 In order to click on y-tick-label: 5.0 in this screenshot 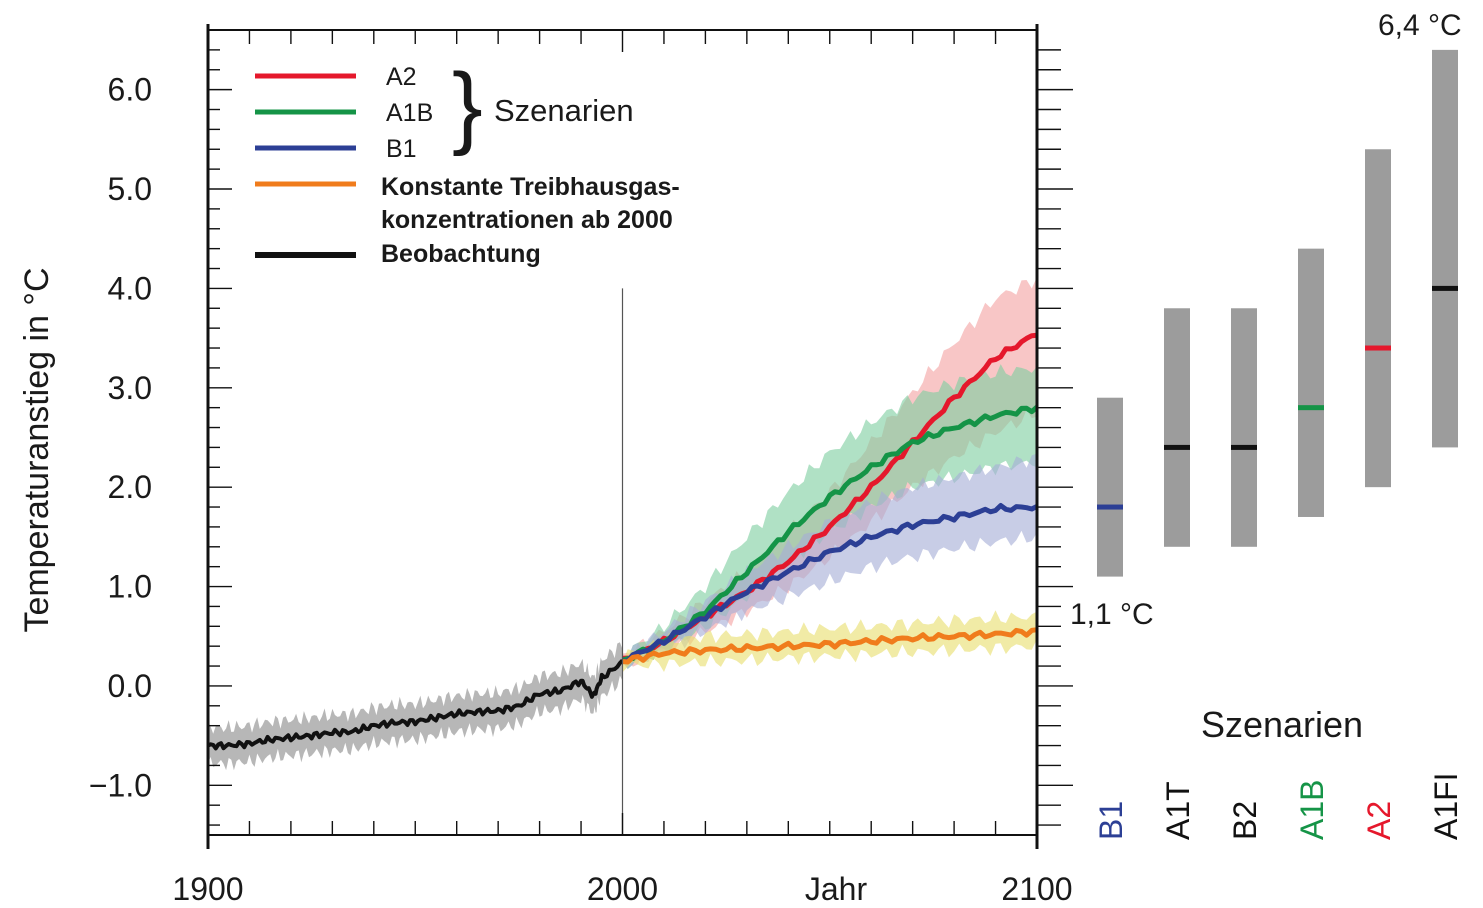, I will do `click(130, 189)`.